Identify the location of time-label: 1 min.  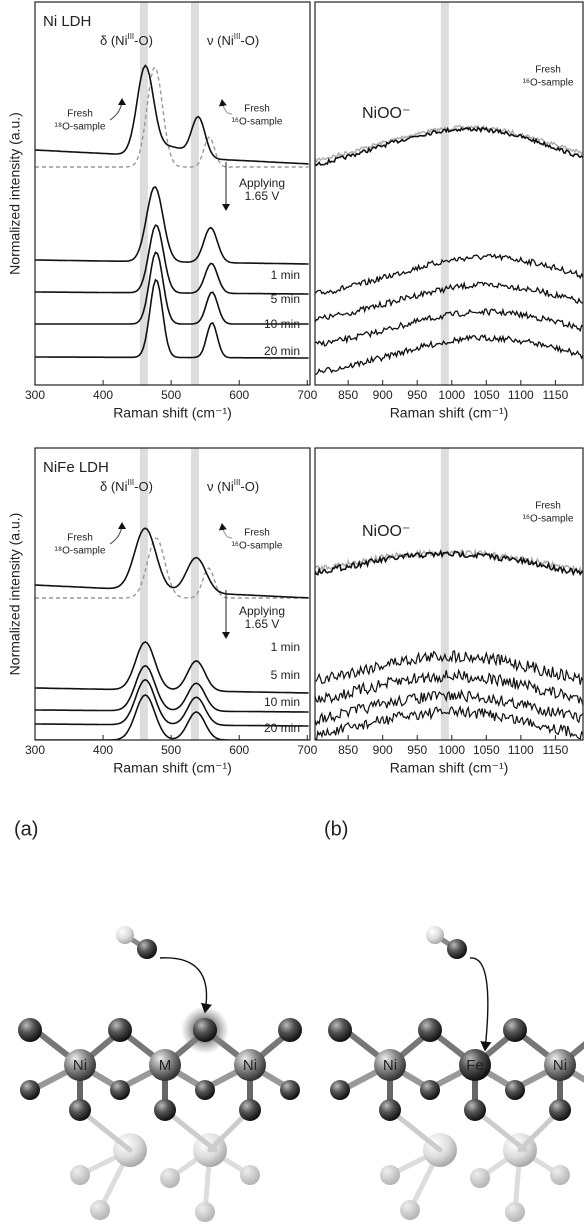
(285, 275).